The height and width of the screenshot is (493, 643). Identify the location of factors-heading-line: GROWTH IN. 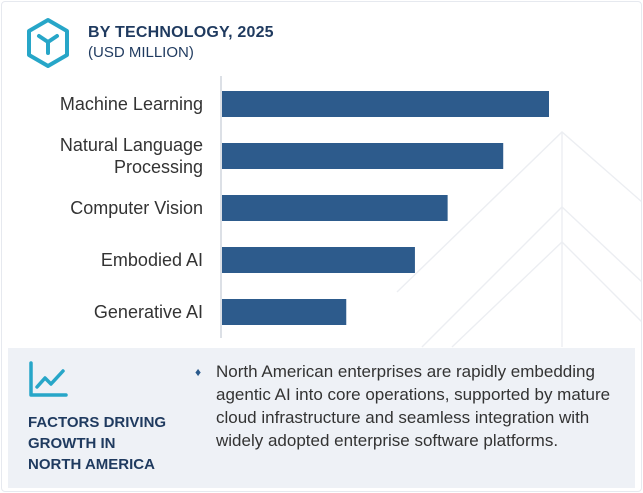
(72, 443).